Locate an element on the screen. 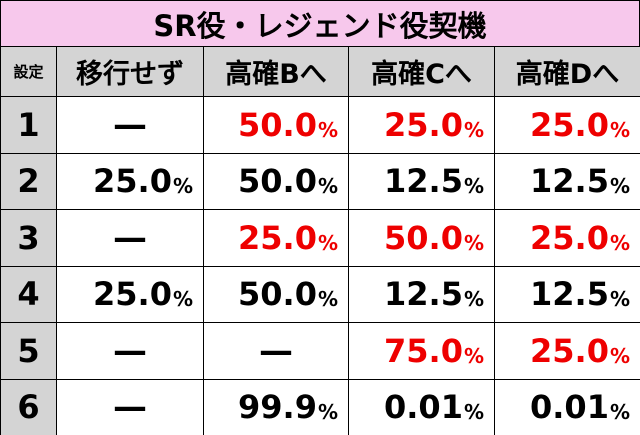 The image size is (640, 435). value-cell: 99.9% is located at coordinates (276, 406).